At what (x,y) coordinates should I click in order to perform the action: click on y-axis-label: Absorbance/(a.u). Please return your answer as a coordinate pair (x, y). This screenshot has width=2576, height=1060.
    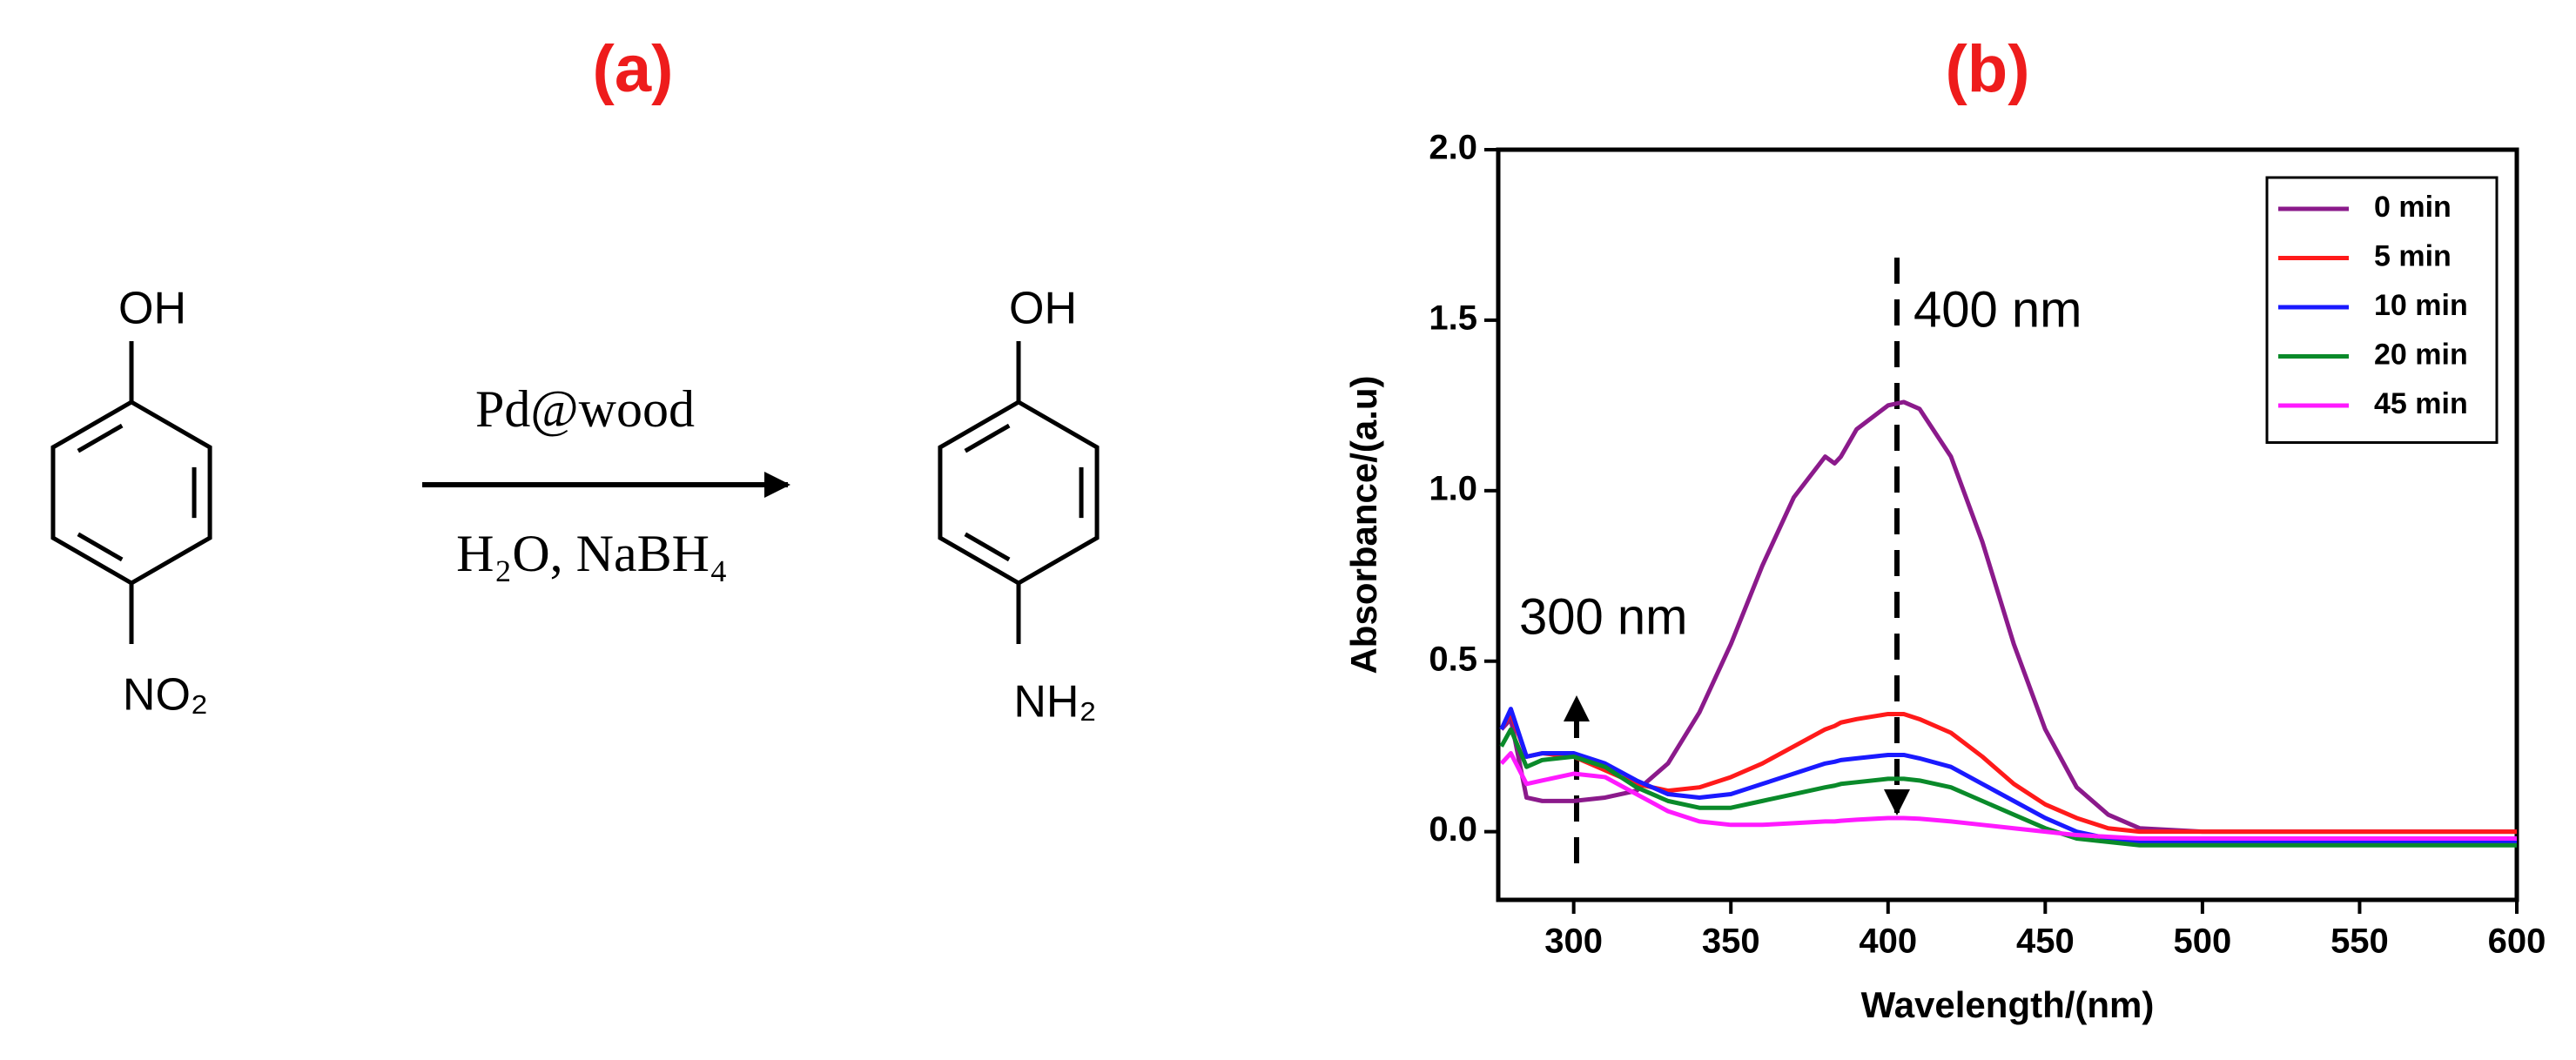
    Looking at the image, I should click on (1363, 525).